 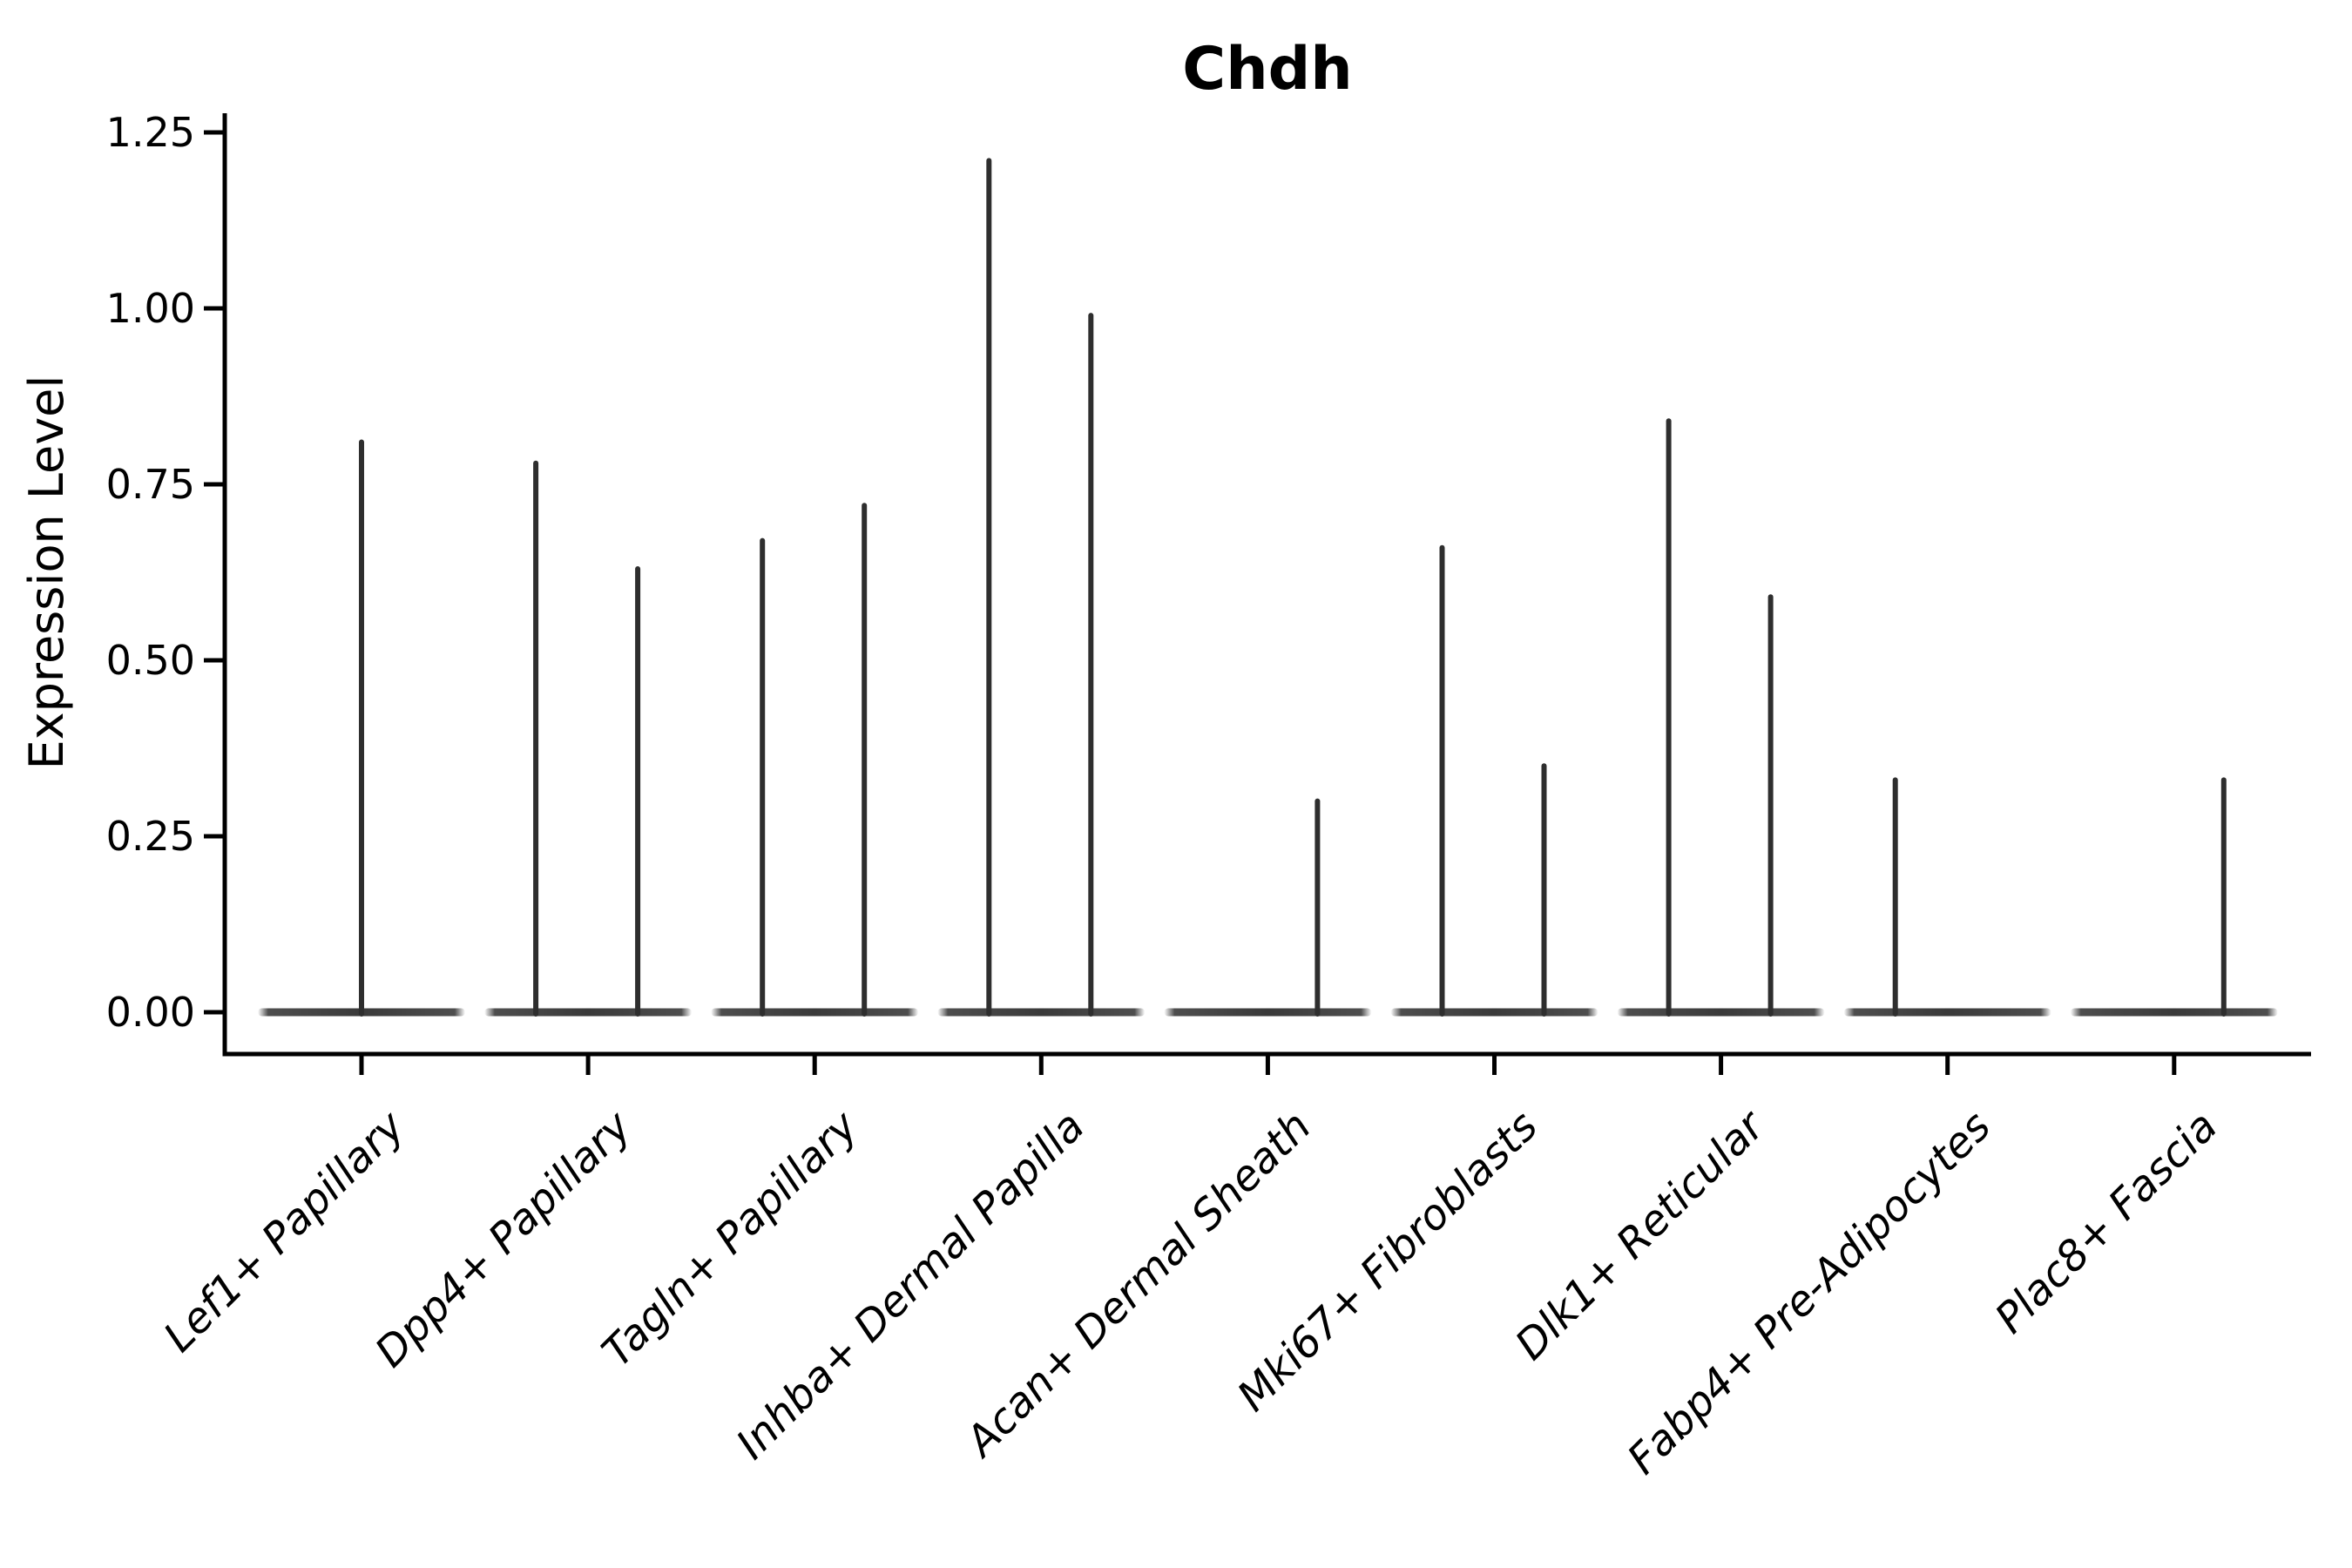 I want to click on y-axis-label: Expression Level, so click(x=46, y=572).